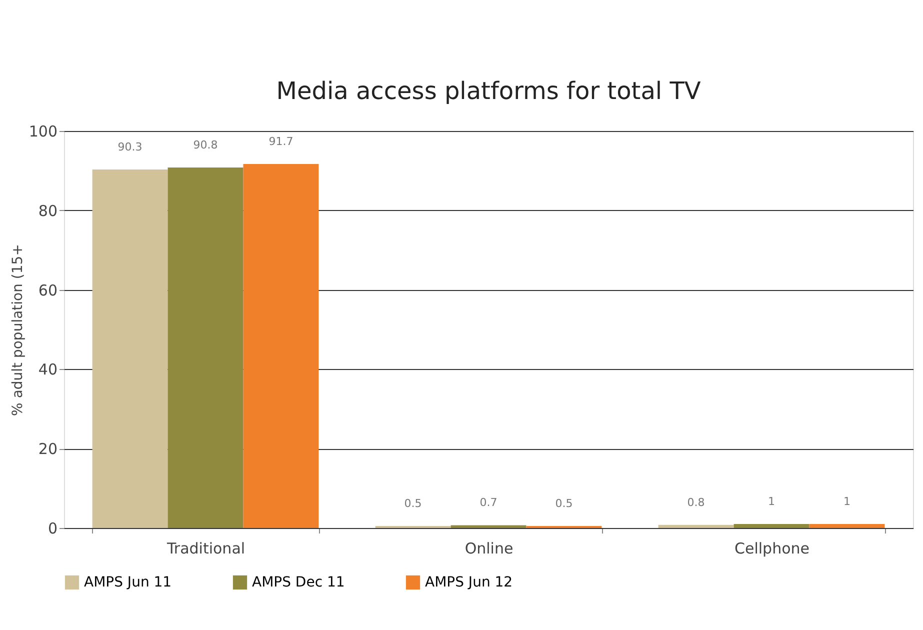 Image resolution: width=923 pixels, height=630 pixels. Describe the element at coordinates (772, 549) in the screenshot. I see `x-tick-label: Cellphone` at that location.